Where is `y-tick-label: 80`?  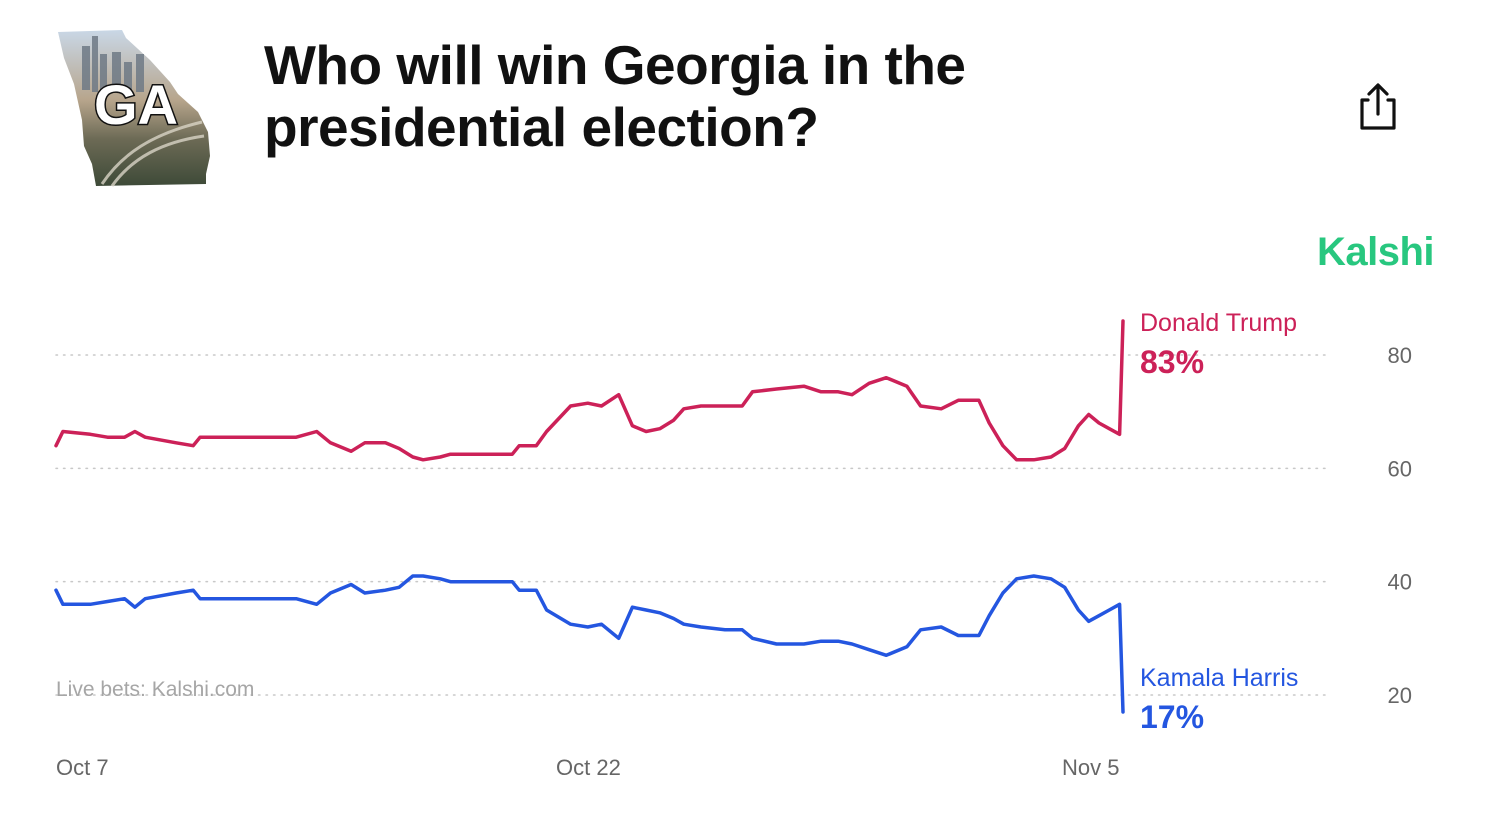 y-tick-label: 80 is located at coordinates (1400, 355).